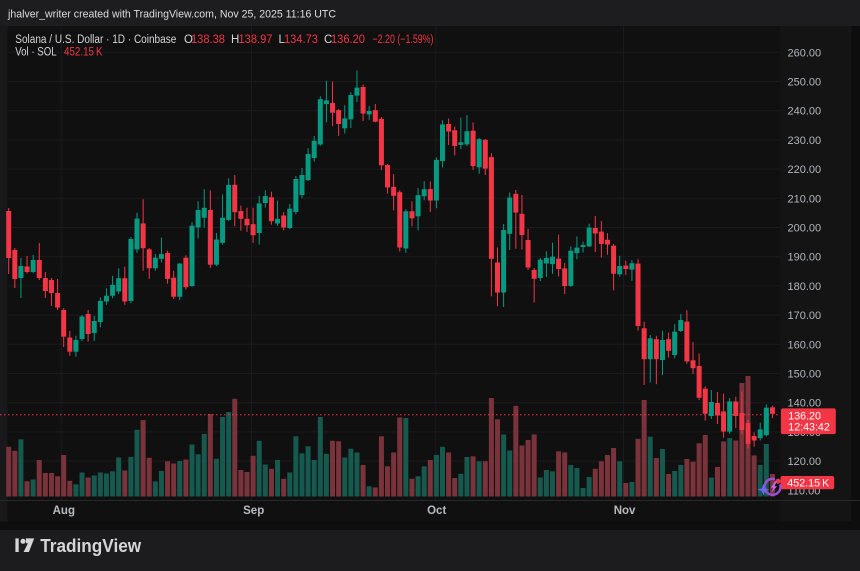  Describe the element at coordinates (253, 511) in the screenshot. I see `svg-text: Sep` at that location.